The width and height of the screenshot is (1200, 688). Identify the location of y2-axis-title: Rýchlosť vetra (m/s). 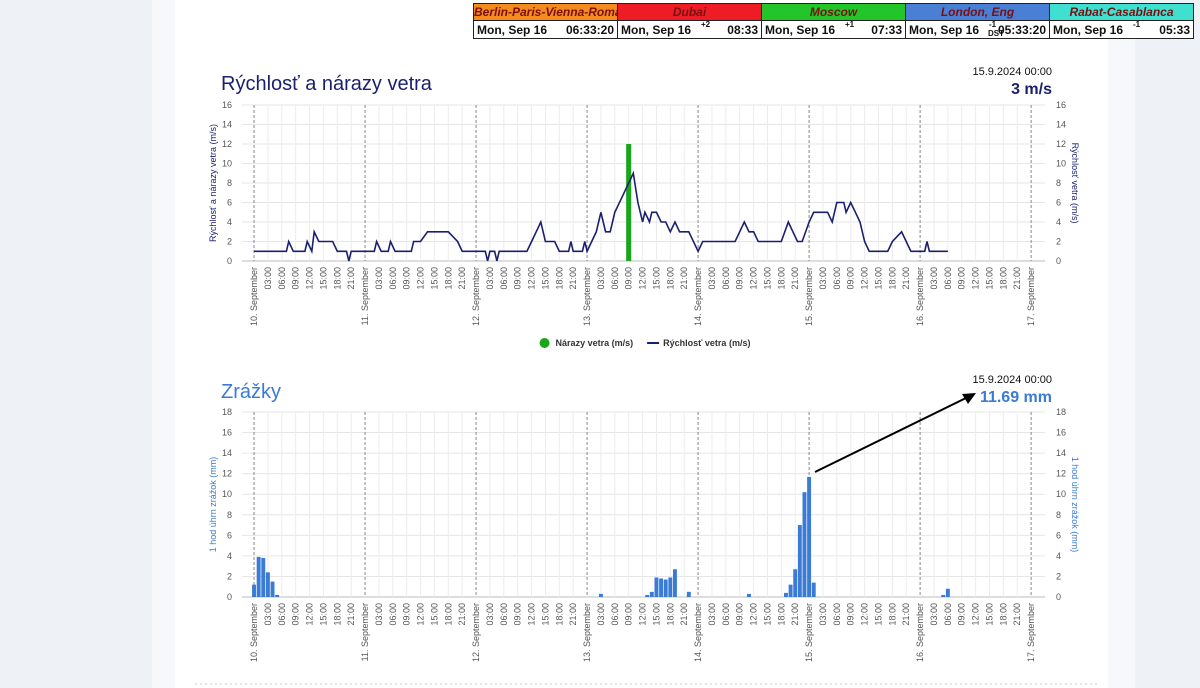
(1075, 183).